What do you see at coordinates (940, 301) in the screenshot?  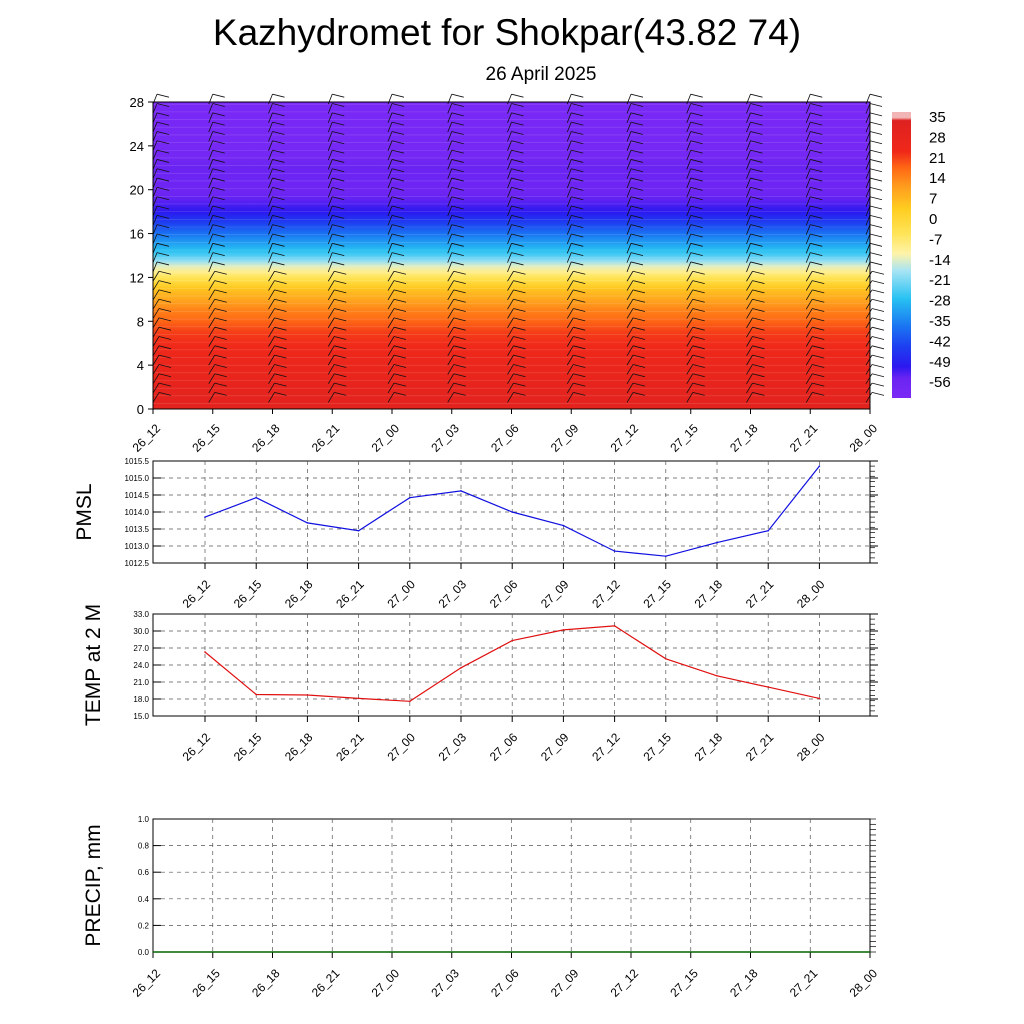 I see `colorbar-label: -28` at bounding box center [940, 301].